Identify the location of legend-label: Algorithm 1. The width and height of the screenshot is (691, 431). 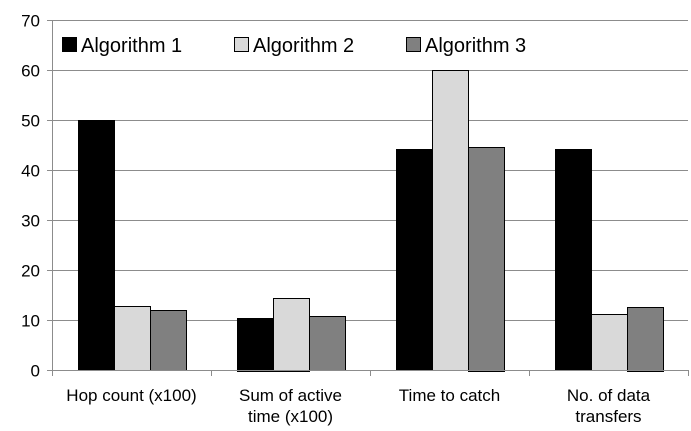
(131, 46).